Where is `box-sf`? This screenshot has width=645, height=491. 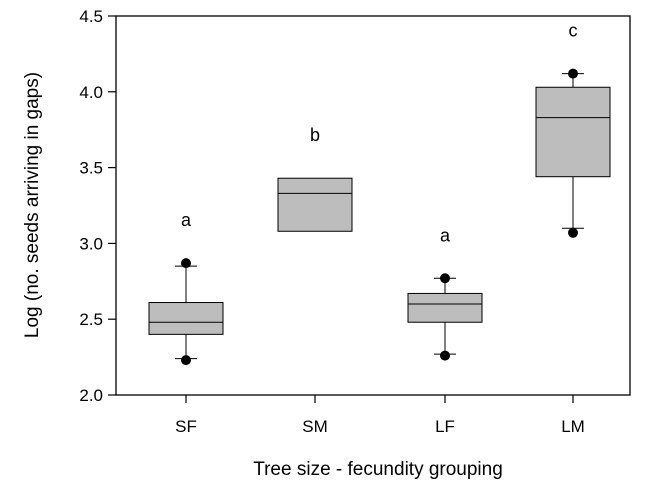
box-sf is located at coordinates (186, 318).